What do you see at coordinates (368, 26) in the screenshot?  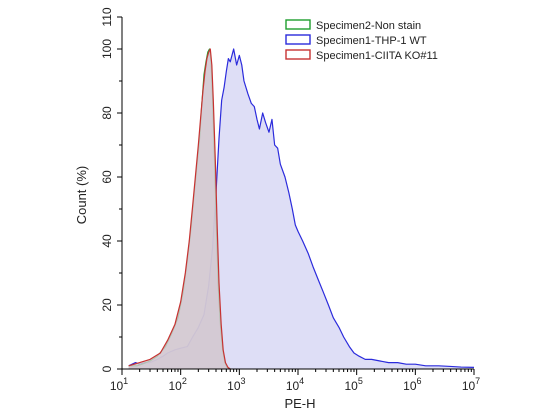 I see `legend-label-specimen2-non-stain: Specimen2-Non stain` at bounding box center [368, 26].